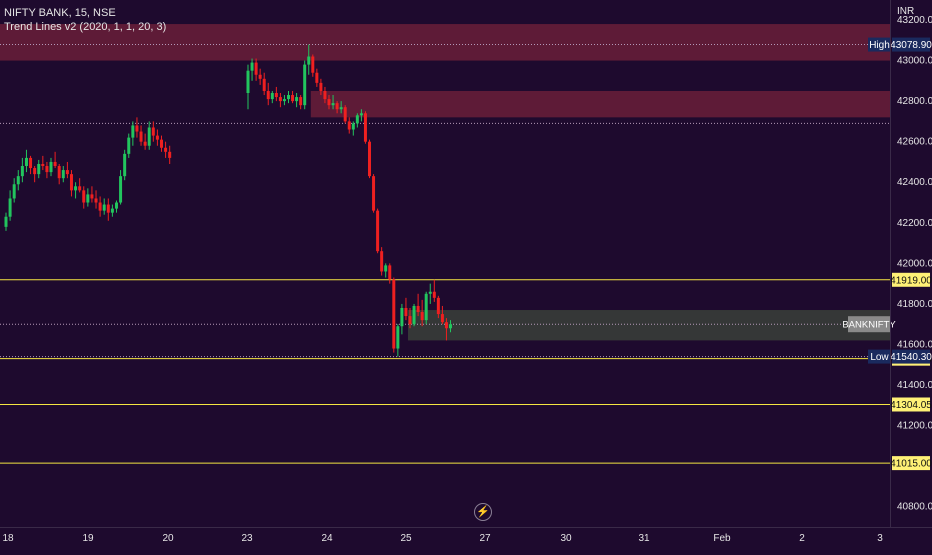 The height and width of the screenshot is (555, 932). Describe the element at coordinates (914, 142) in the screenshot. I see `y-tick-label: 42600.00` at that location.